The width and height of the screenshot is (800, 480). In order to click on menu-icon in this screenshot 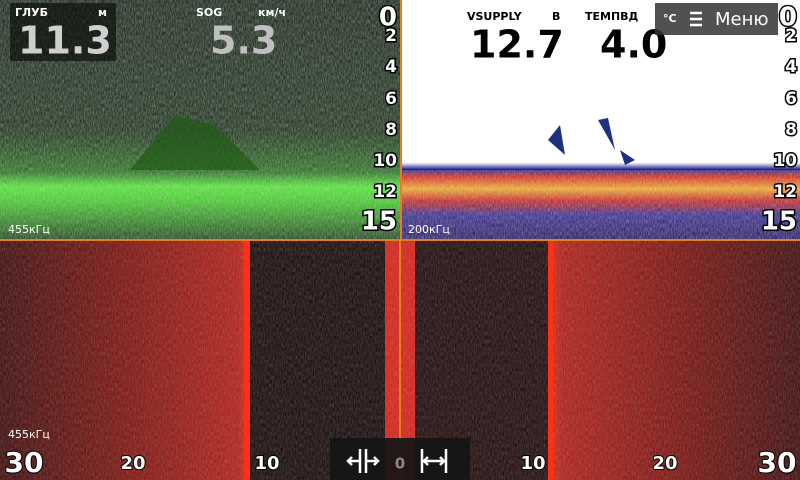, I will do `click(696, 19)`.